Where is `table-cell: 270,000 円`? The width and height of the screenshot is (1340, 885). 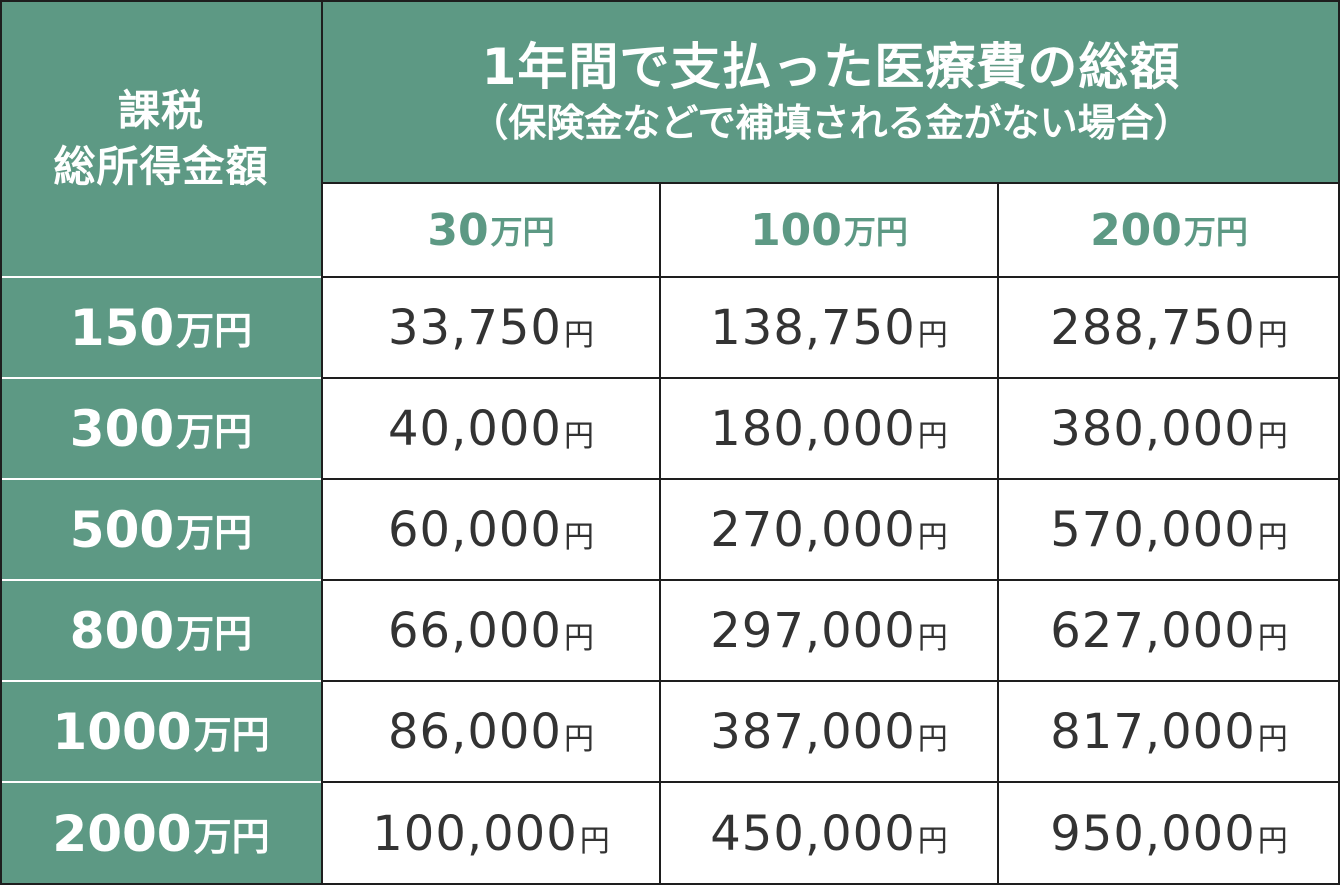 table-cell: 270,000 円 is located at coordinates (829, 529).